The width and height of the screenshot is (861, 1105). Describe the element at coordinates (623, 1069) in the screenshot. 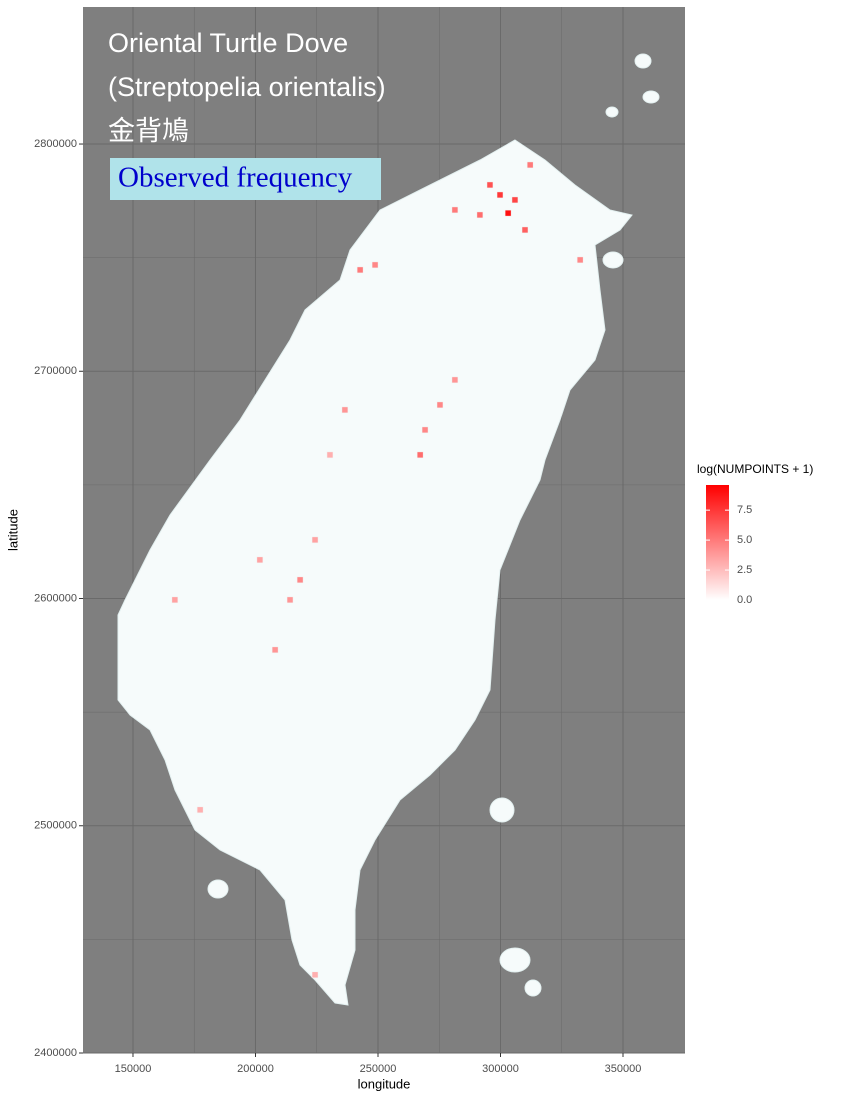

I see `x-tick-label: 350000` at that location.